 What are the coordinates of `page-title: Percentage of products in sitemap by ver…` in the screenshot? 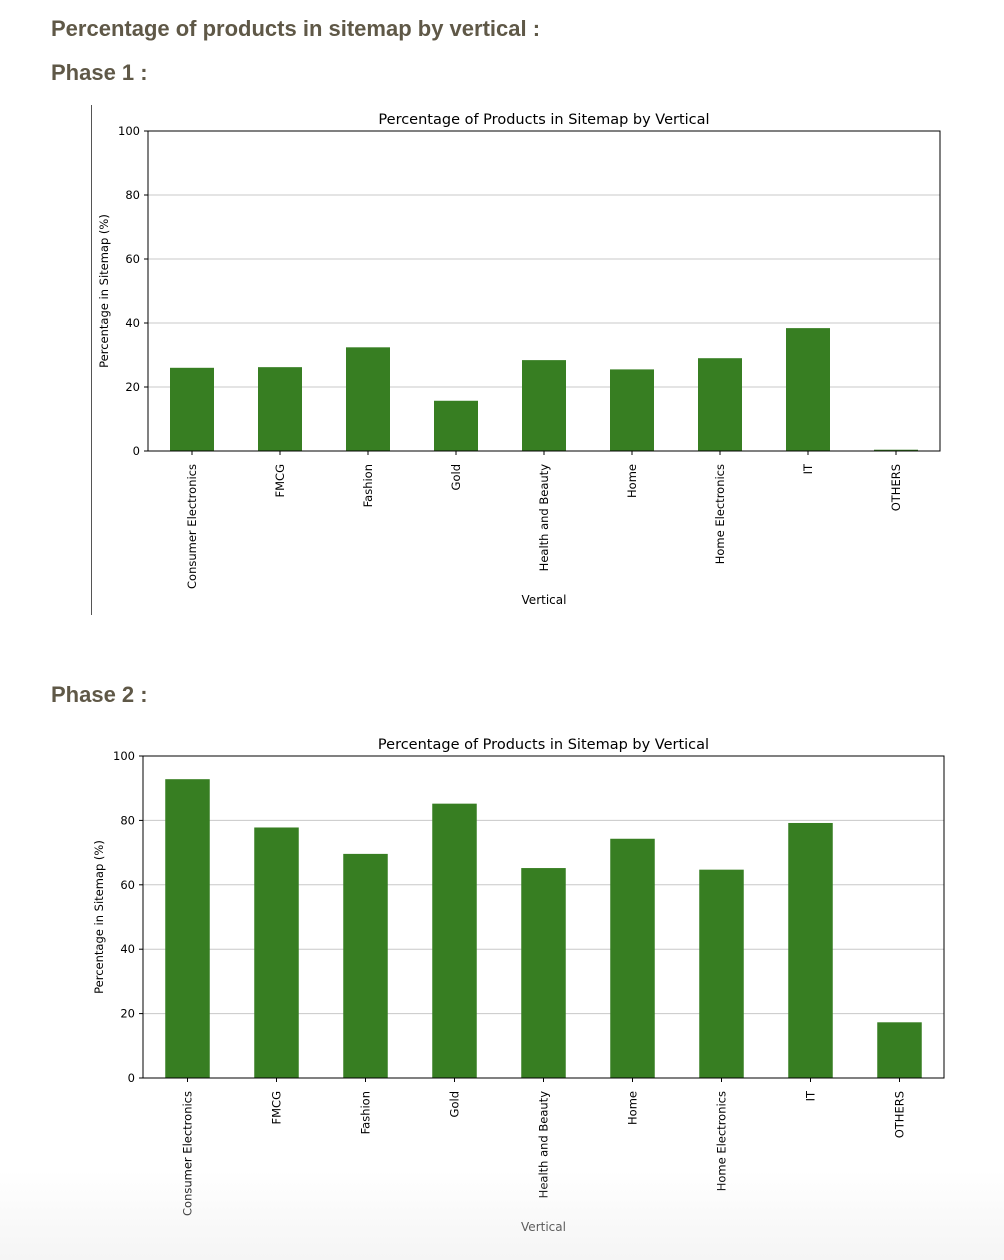 It's located at (296, 28).